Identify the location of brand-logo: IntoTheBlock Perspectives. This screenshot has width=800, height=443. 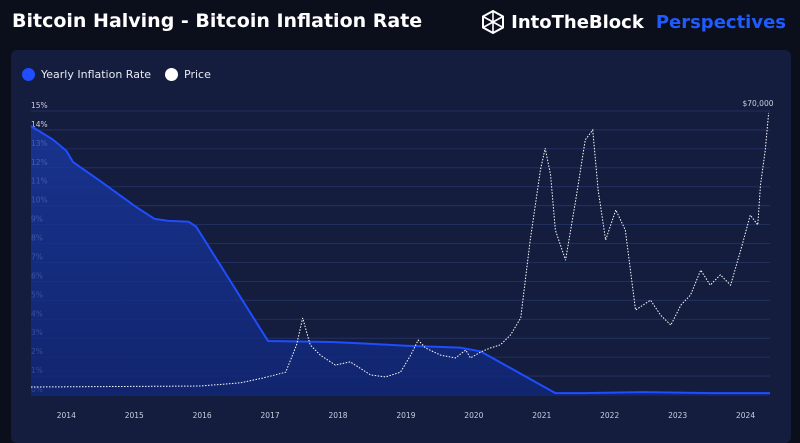
(633, 22).